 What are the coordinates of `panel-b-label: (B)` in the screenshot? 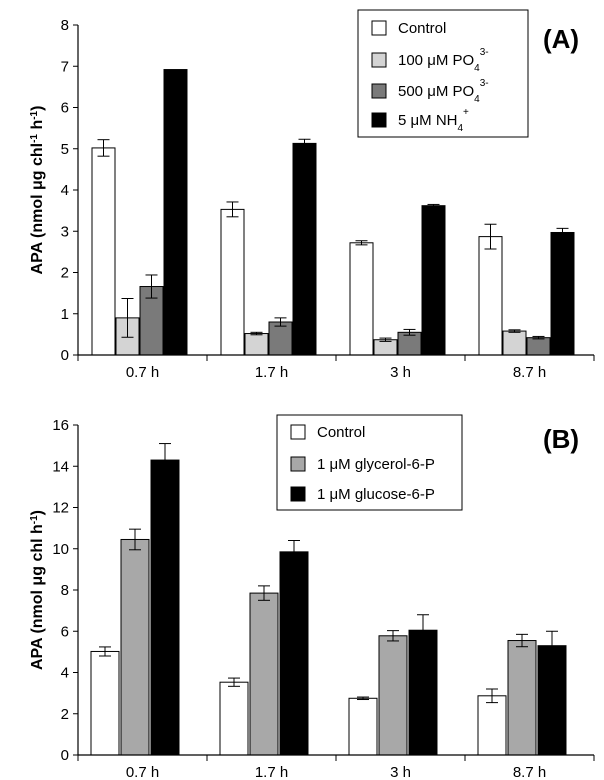 It's located at (561, 439).